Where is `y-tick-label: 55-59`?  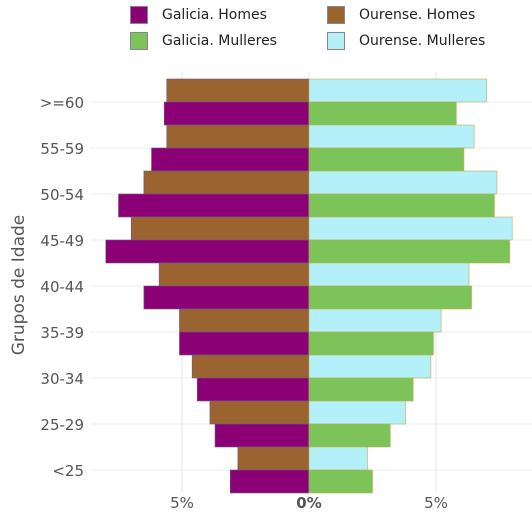
y-tick-label: 55-59 is located at coordinates (62, 149).